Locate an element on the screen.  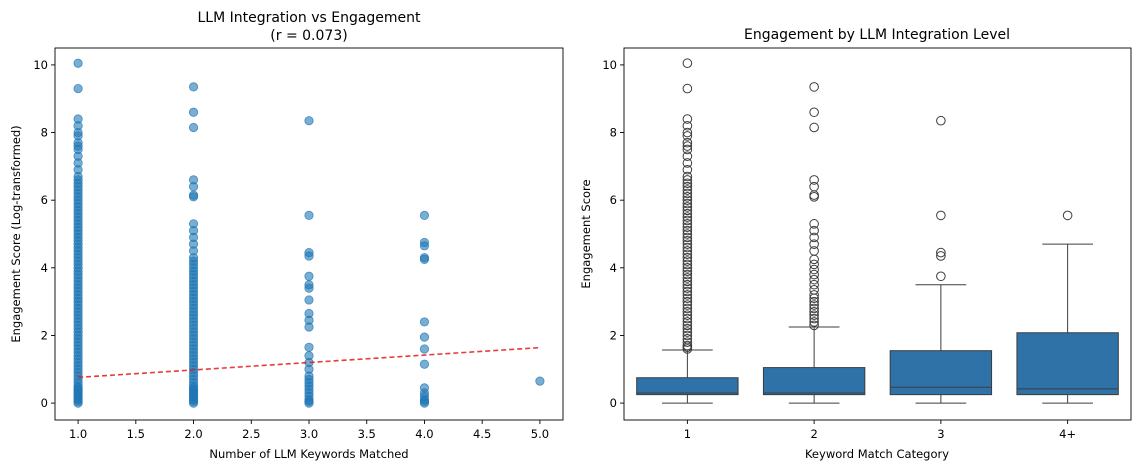
boxplot-x-ticks: 1 2 3 4+ is located at coordinates (880, 430).